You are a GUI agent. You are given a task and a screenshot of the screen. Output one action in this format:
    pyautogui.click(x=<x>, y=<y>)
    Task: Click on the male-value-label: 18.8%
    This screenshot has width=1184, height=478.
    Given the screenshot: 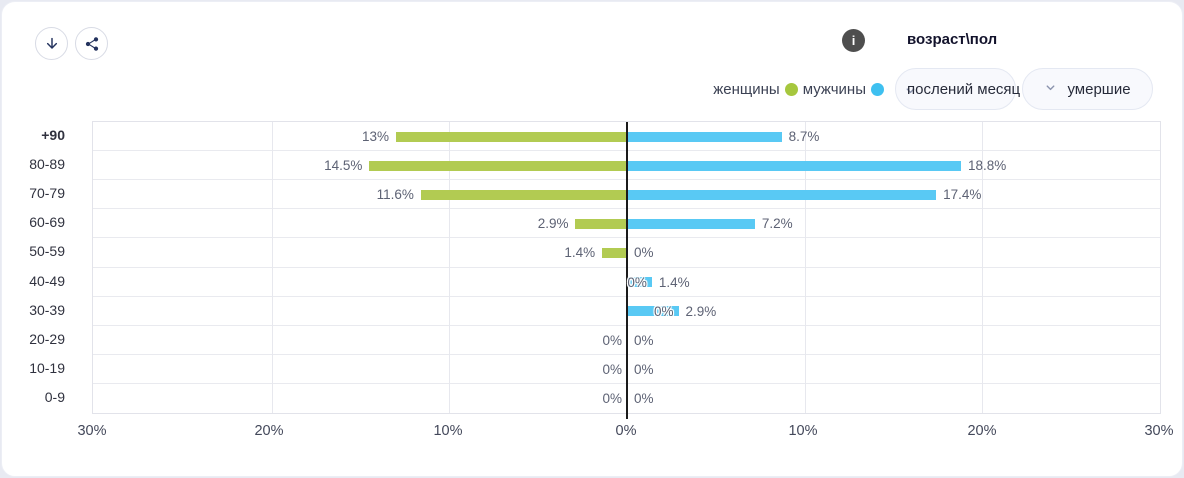 What is the action you would take?
    pyautogui.click(x=987, y=166)
    